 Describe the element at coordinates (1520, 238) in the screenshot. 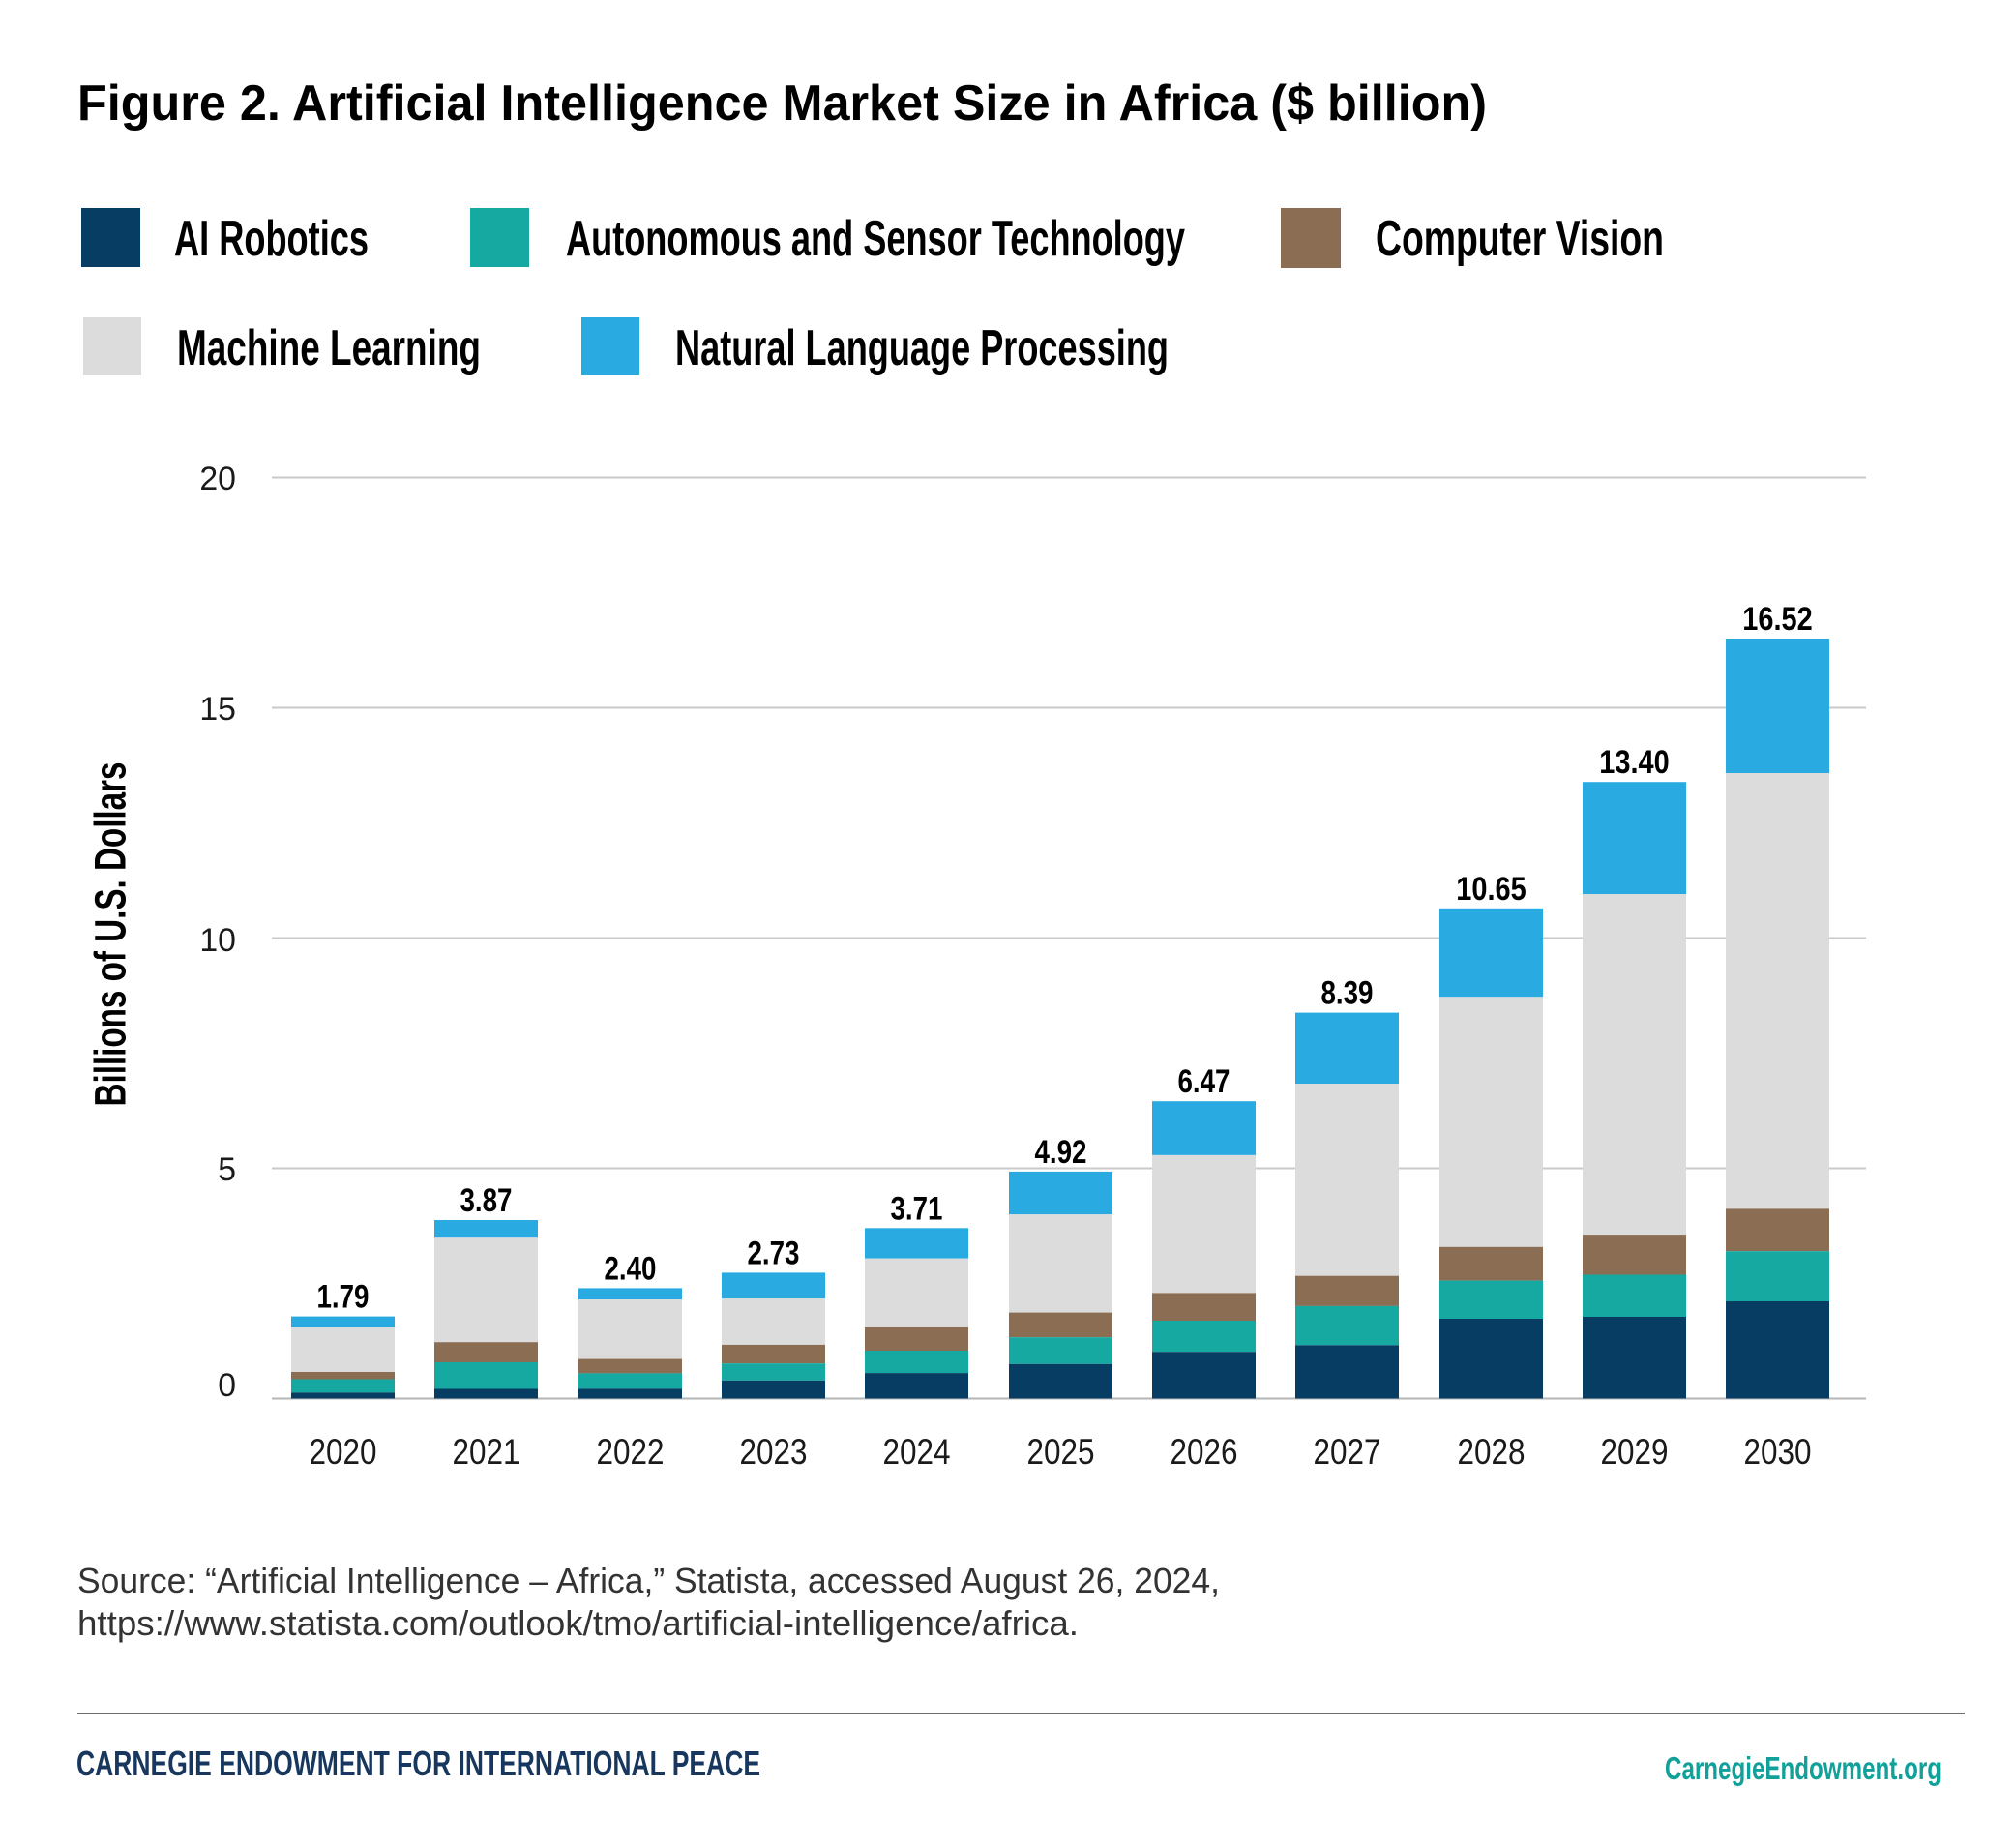

I see `svg-text: Computer Vision` at that location.